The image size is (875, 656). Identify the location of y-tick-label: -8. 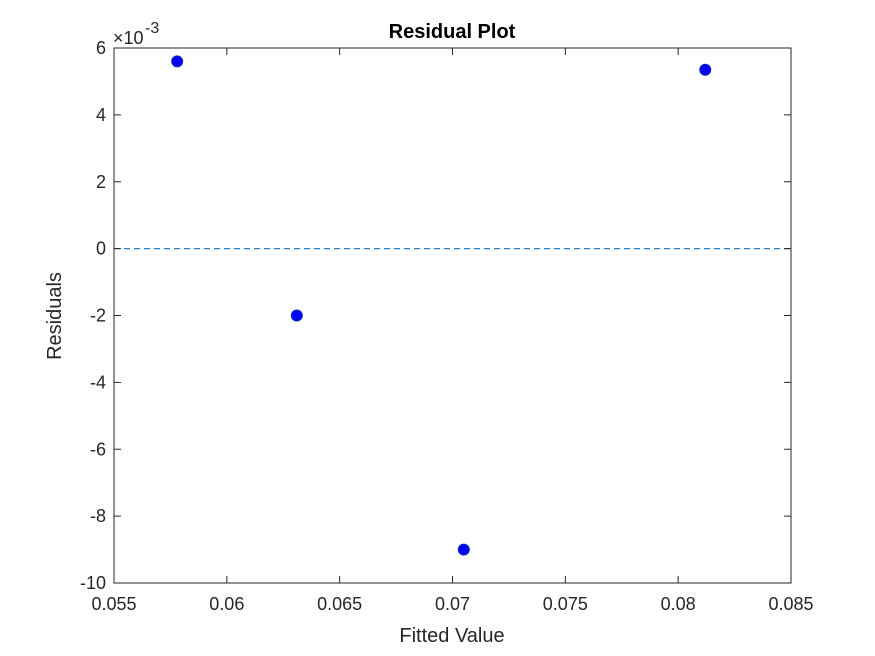
(98, 516).